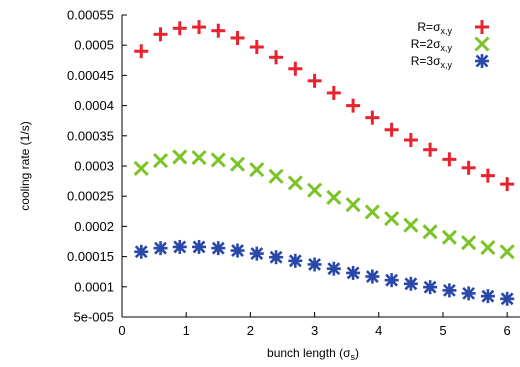 This screenshot has height=367, width=520. Describe the element at coordinates (432, 62) in the screenshot. I see `legend-label: R=3σx,y` at that location.